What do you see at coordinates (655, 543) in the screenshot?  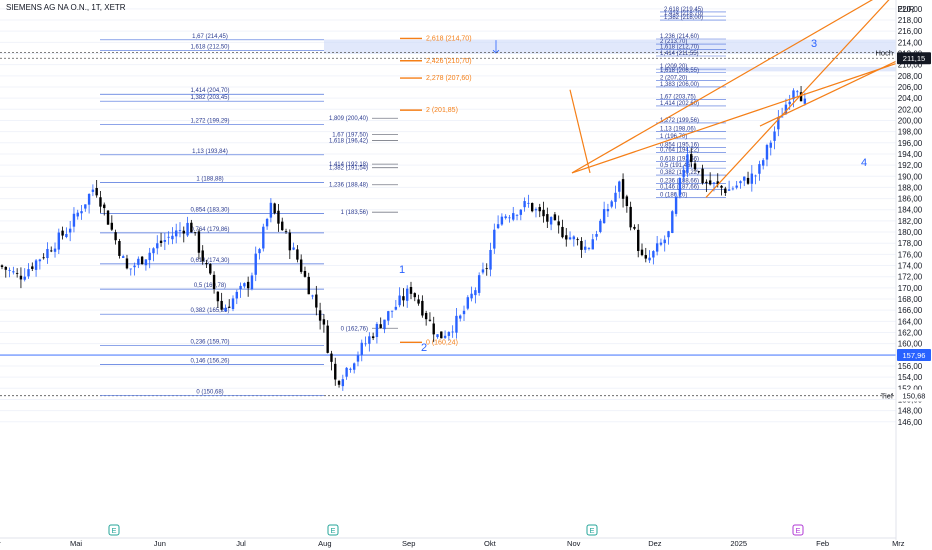 I see `time-tick-label: Dez` at bounding box center [655, 543].